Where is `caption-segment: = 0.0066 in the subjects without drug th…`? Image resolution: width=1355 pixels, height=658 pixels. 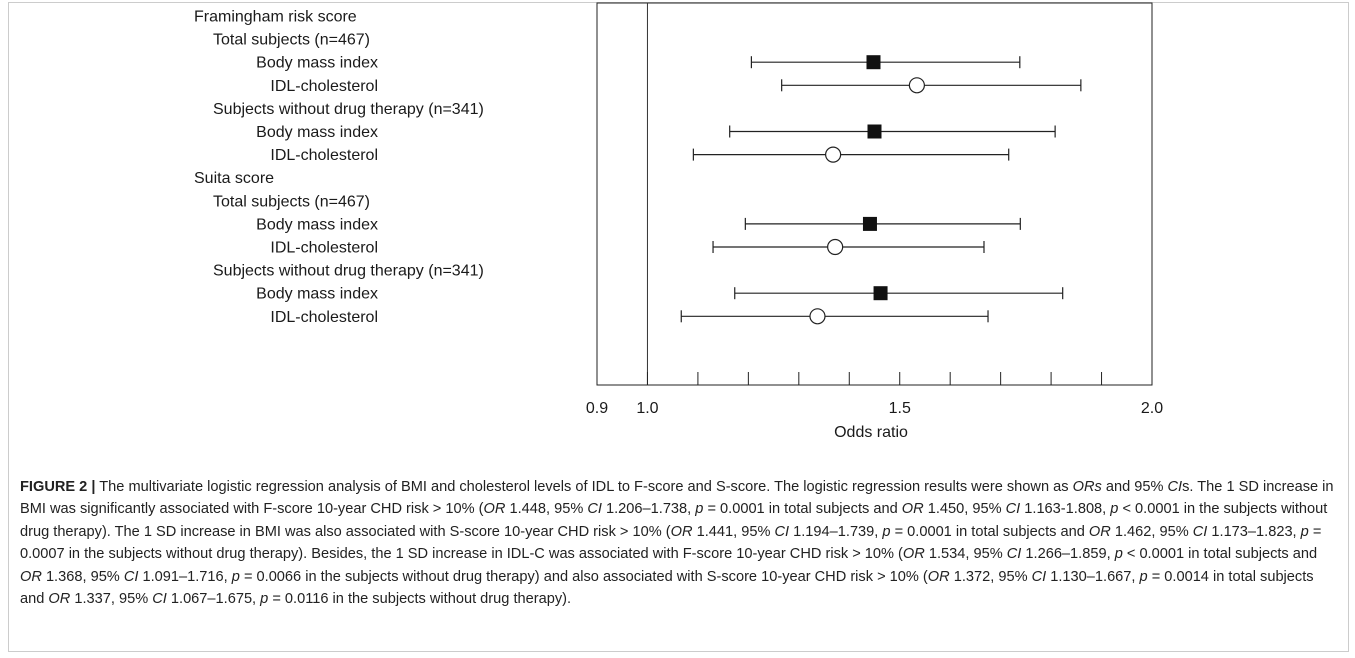
caption-segment: = 0.0066 in the subjects without drug th… is located at coordinates (583, 576).